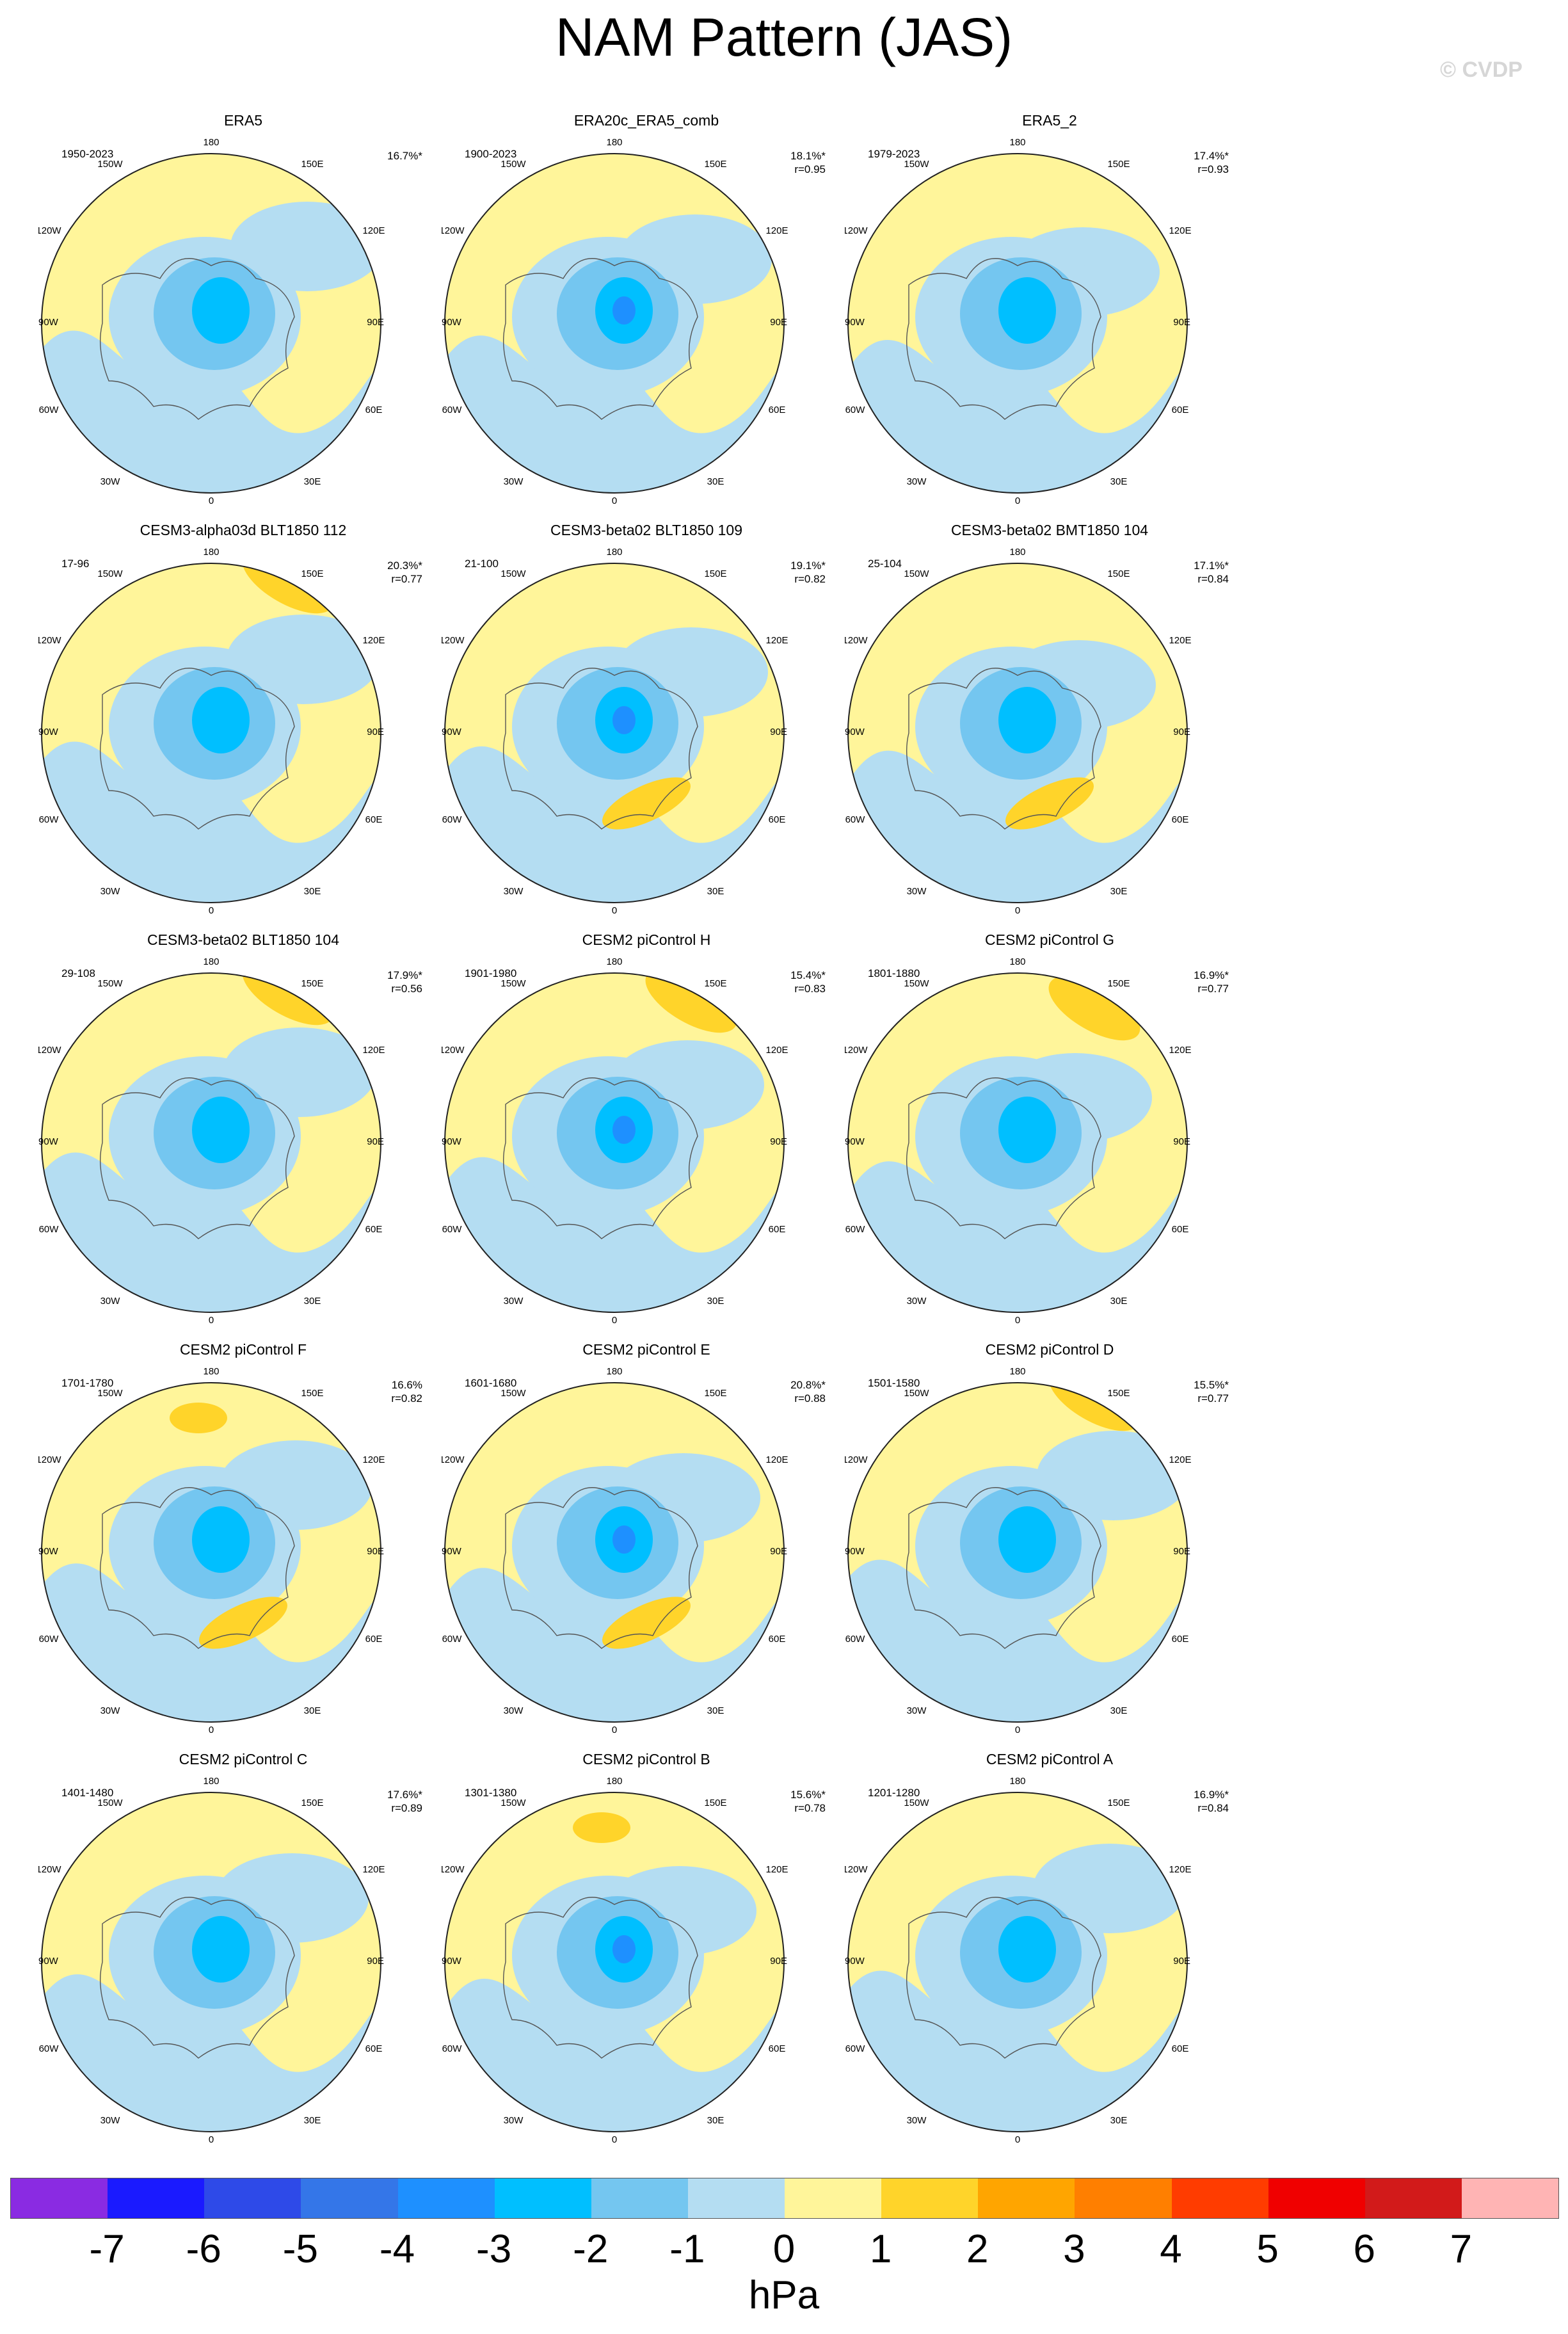 This screenshot has width=1568, height=2334. Describe the element at coordinates (49, 410) in the screenshot. I see `longitude-label: 60W` at that location.